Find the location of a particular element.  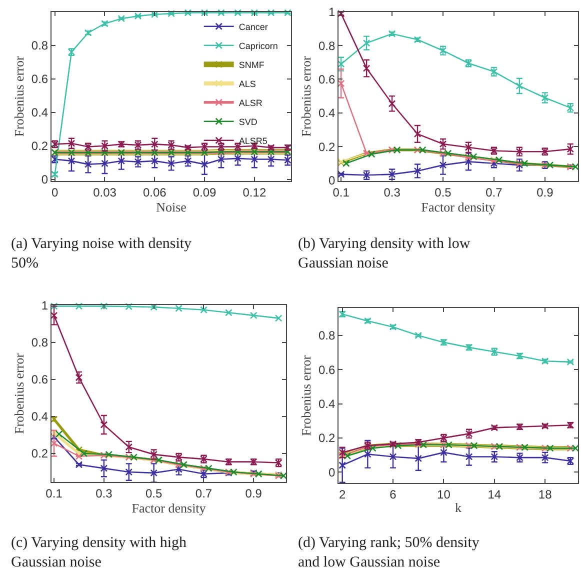

x-tick-label: 2 is located at coordinates (342, 495).